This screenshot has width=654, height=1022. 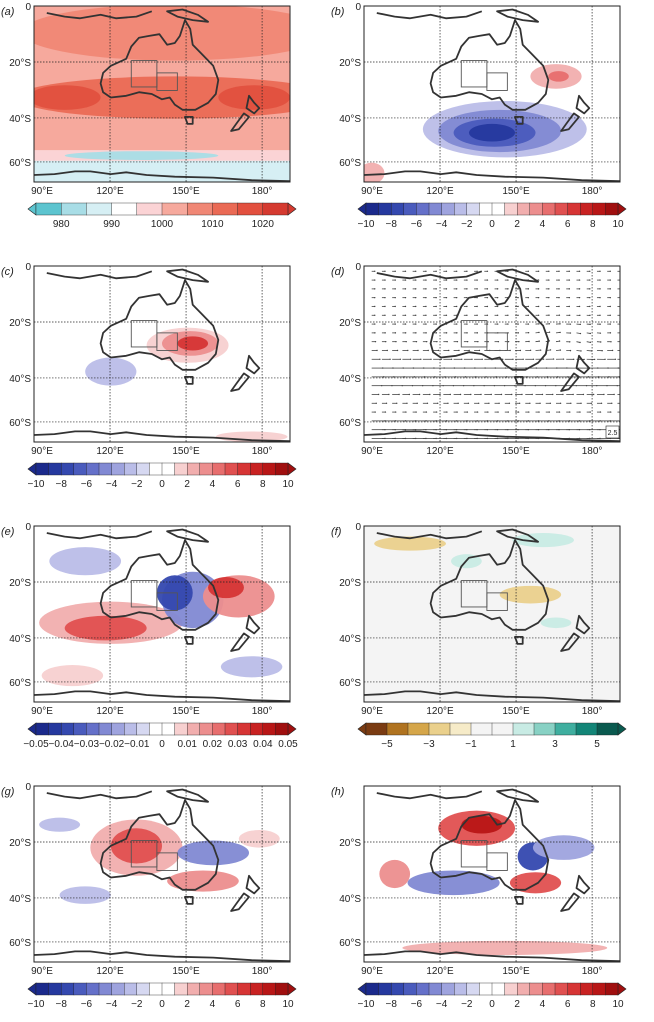 What do you see at coordinates (263, 744) in the screenshot?
I see `colorbar-tick-label: 0.04` at bounding box center [263, 744].